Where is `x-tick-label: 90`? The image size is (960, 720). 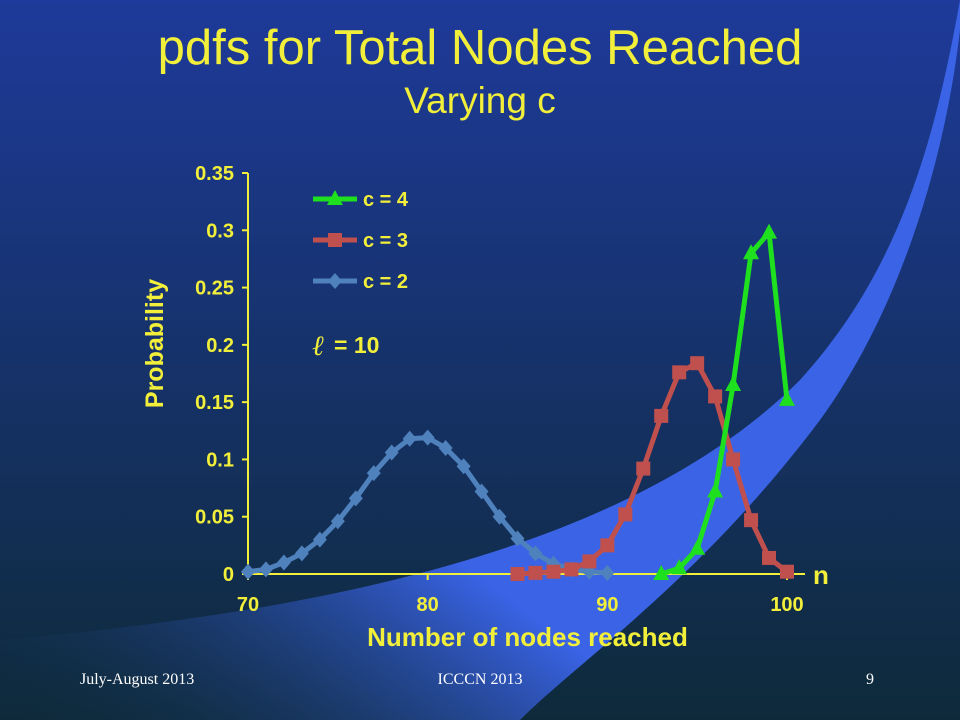
x-tick-label: 90 is located at coordinates (607, 605).